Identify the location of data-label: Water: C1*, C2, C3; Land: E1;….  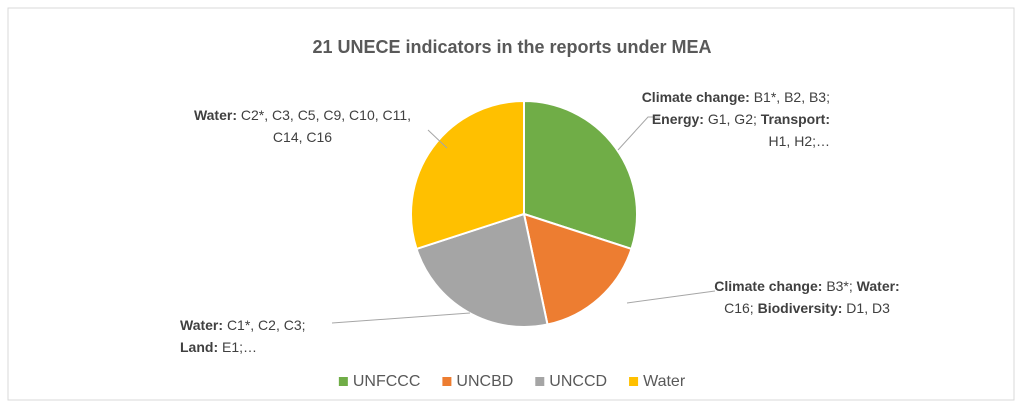
(260, 336).